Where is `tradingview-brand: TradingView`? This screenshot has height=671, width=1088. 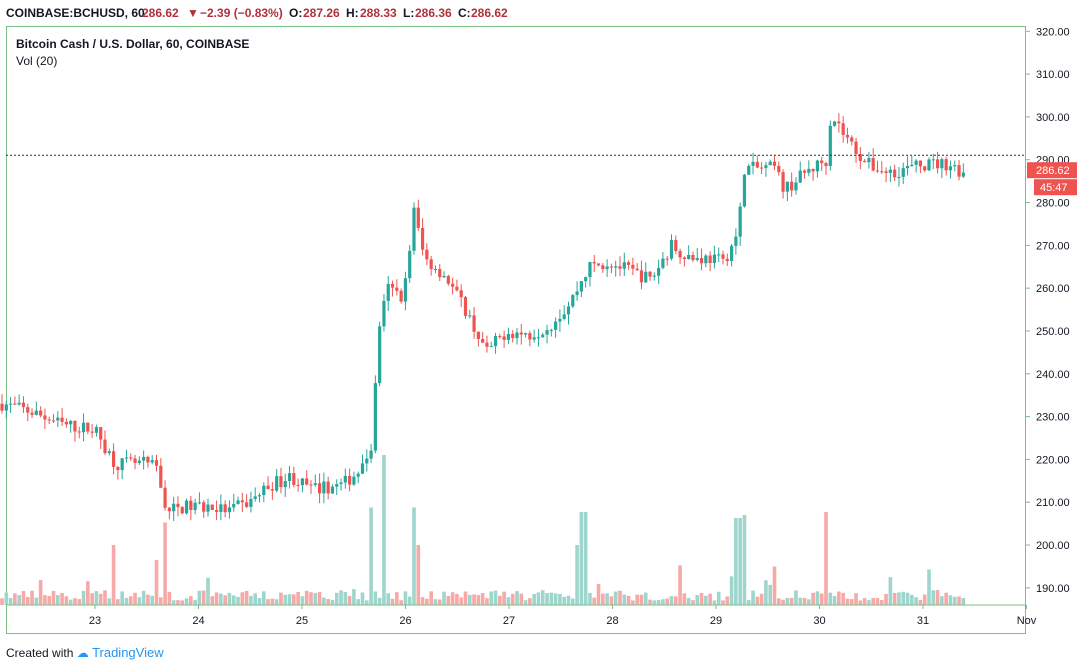
tradingview-brand: TradingView is located at coordinates (128, 652).